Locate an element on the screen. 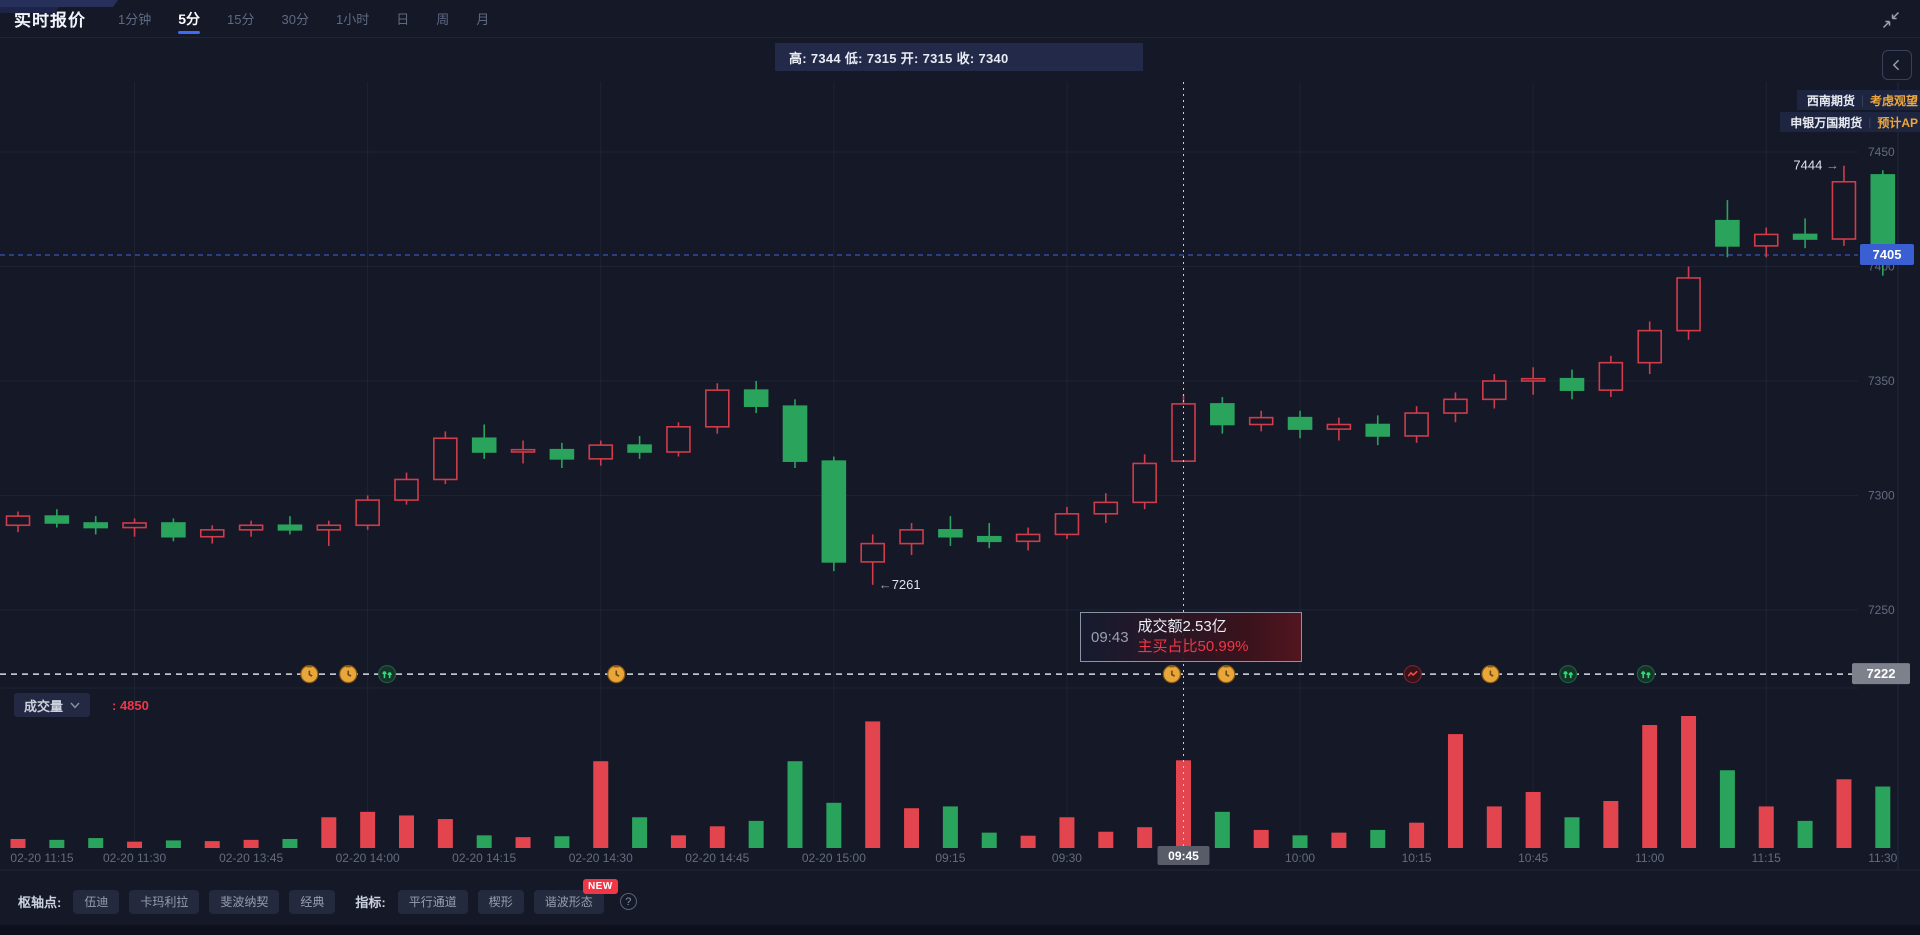 The width and height of the screenshot is (1920, 935). tab-interval-1小时: 1小时 is located at coordinates (352, 19).